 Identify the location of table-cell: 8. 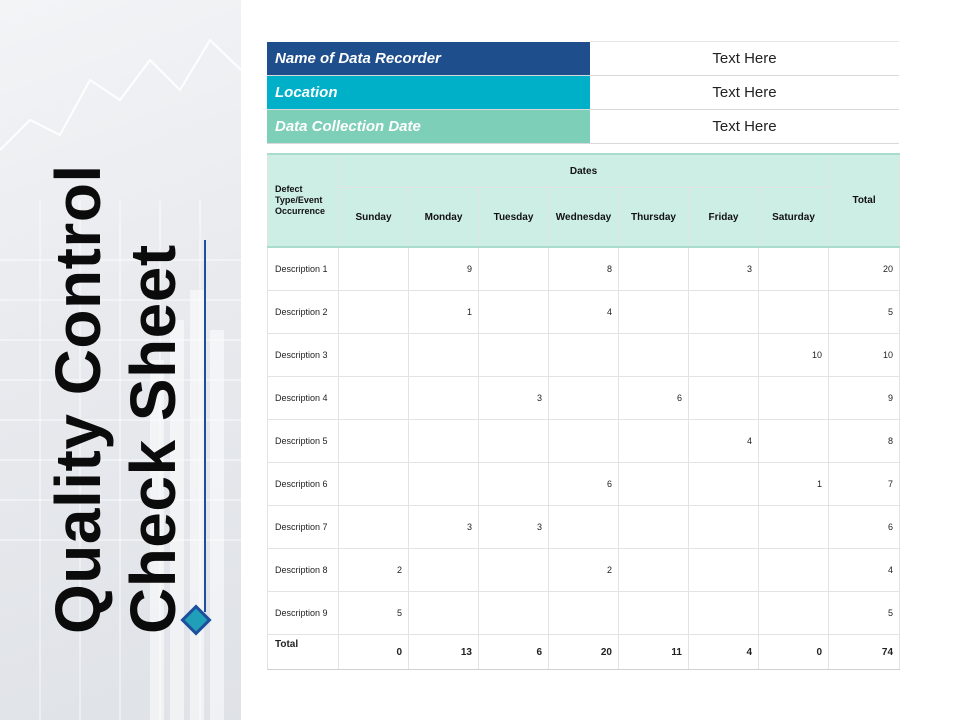
(583, 268).